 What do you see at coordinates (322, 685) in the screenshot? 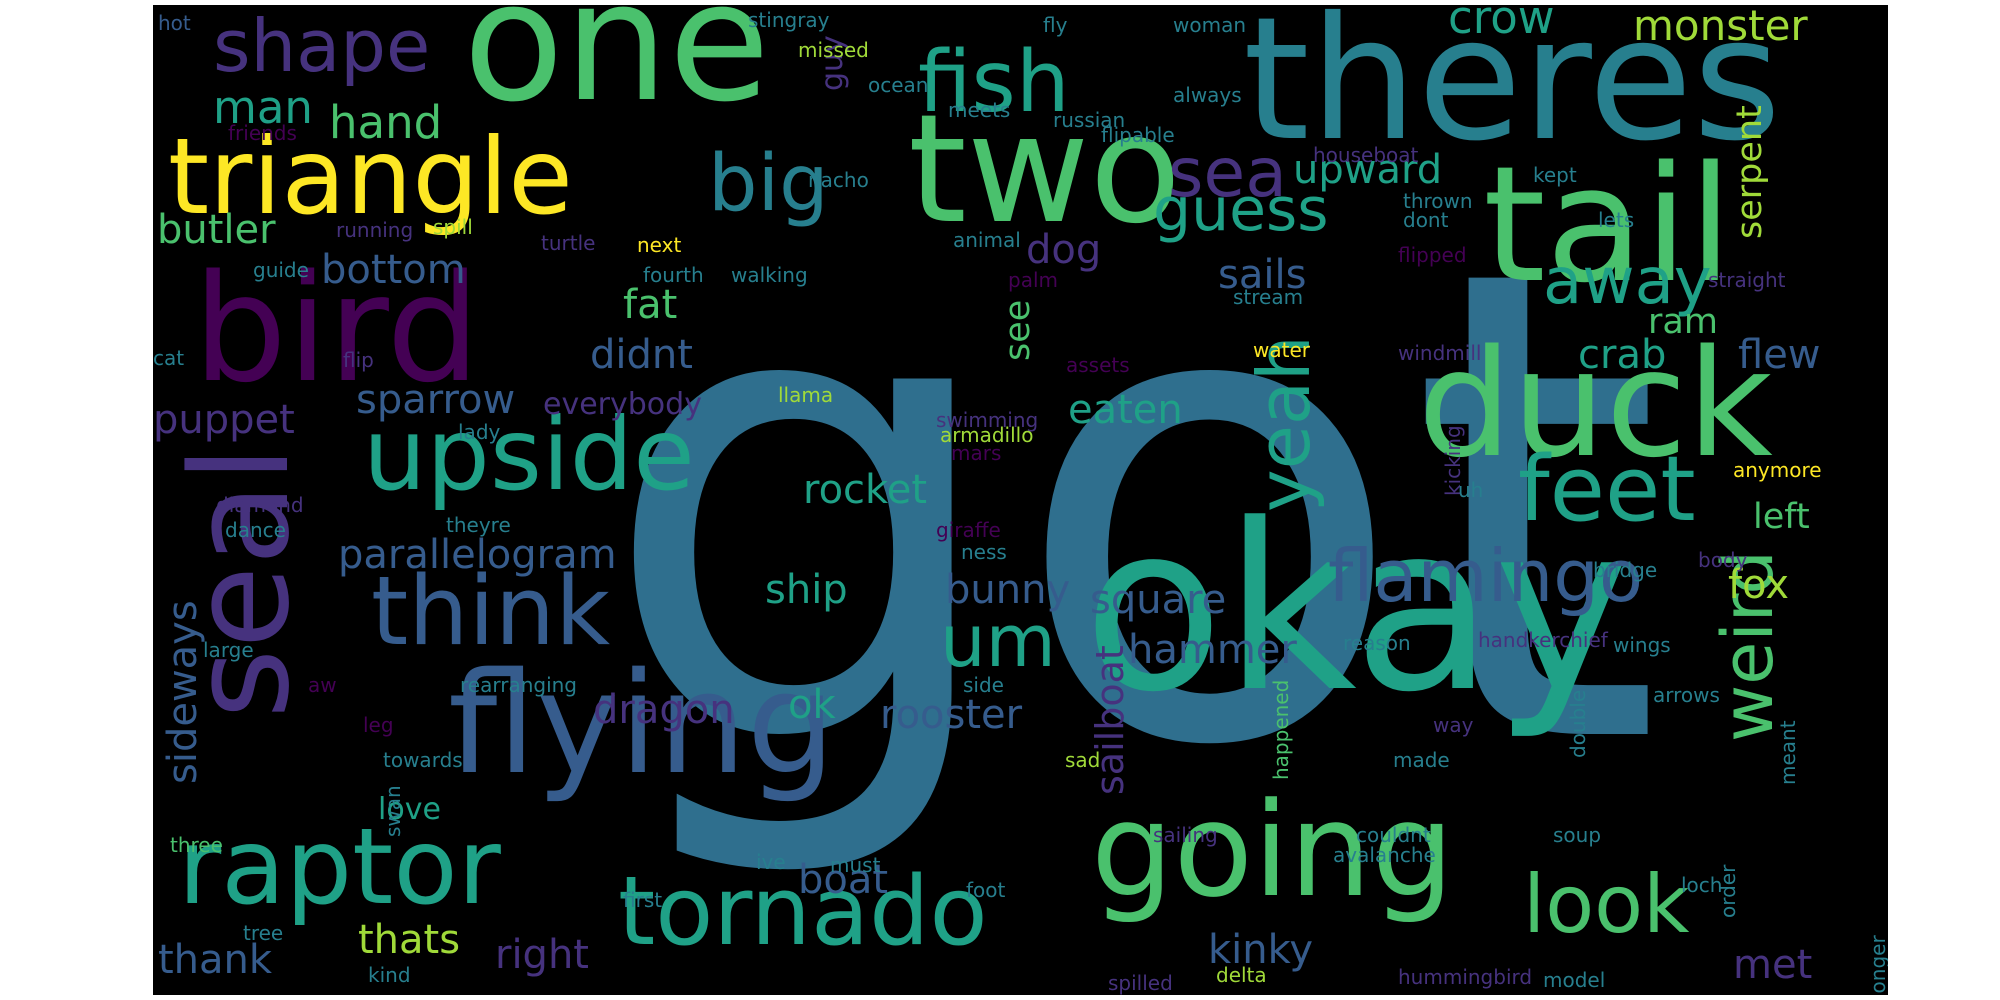
I see `word-aw: aw` at bounding box center [322, 685].